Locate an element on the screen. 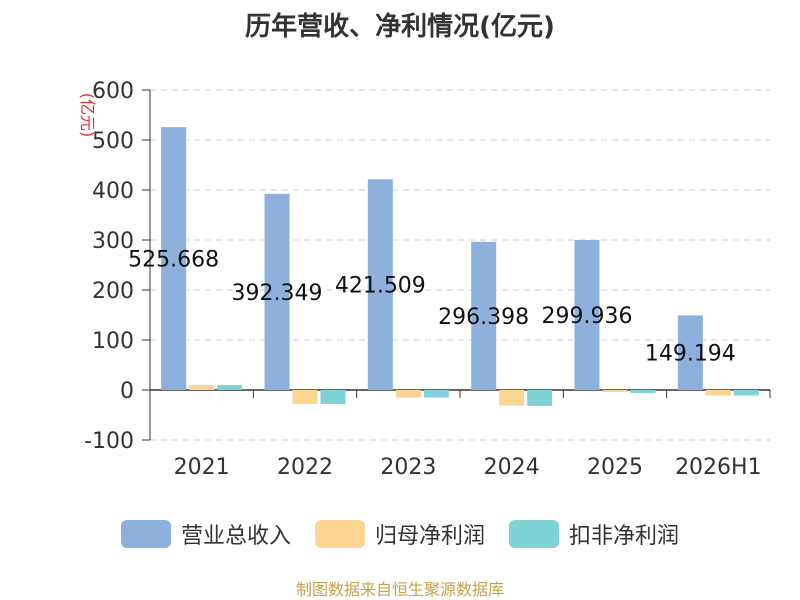 This screenshot has width=800, height=600. bar-营业总收入-2024 is located at coordinates (484, 315).